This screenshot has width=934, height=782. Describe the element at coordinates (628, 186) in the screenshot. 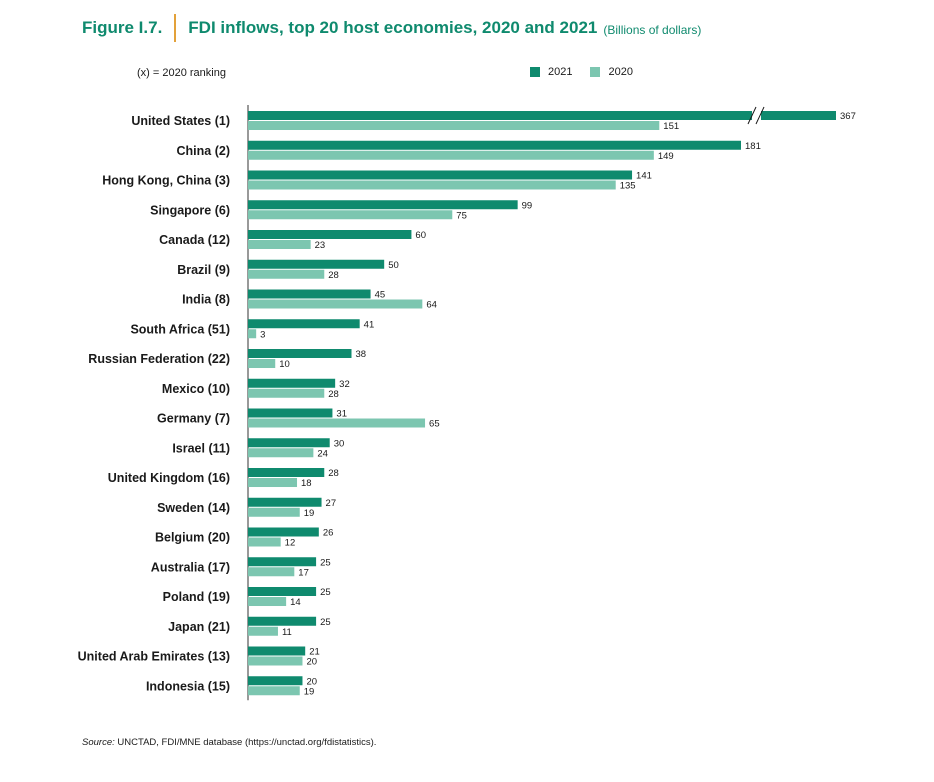

I see `data-label-2020: 135` at that location.